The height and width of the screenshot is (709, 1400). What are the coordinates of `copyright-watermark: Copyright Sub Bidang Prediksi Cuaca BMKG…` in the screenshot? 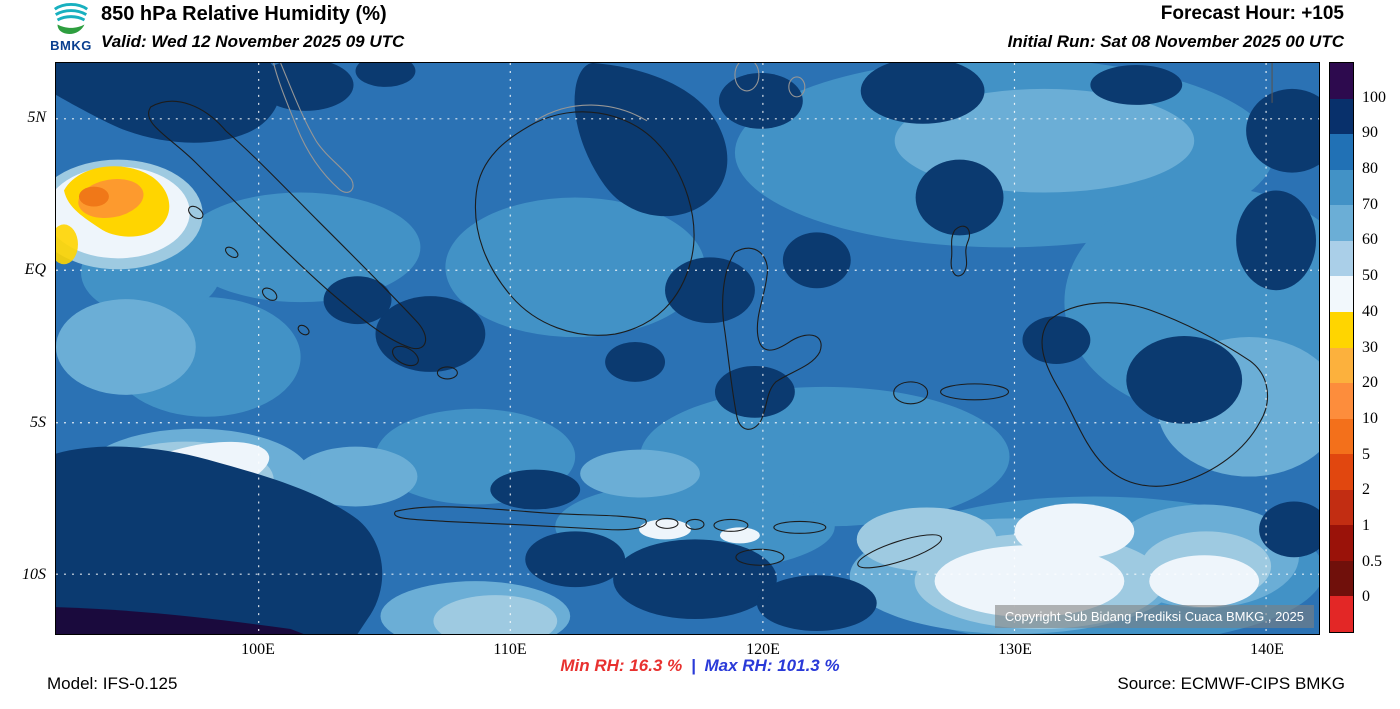 It's located at (1154, 616).